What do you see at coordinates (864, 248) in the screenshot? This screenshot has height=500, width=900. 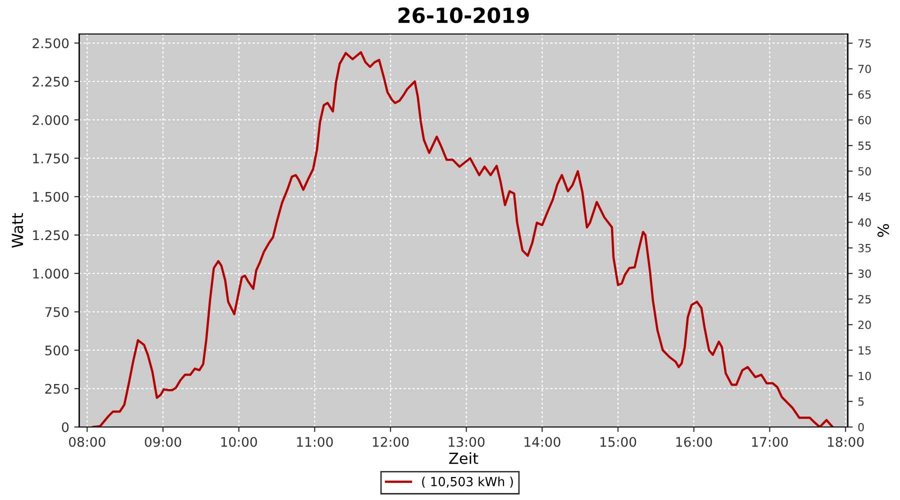 I see `y2-tick-label: 35` at bounding box center [864, 248].